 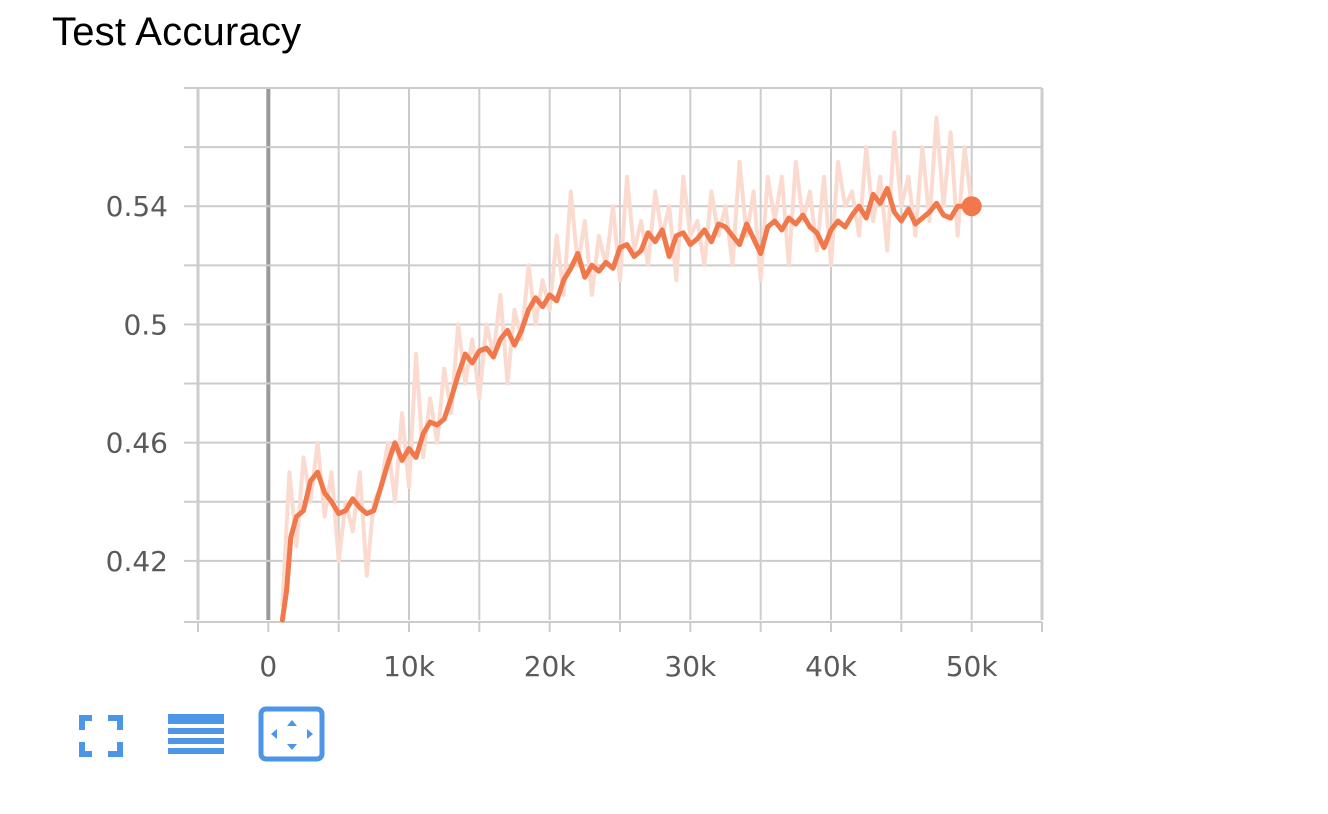 I want to click on x-tick-label: 0, so click(x=268, y=666).